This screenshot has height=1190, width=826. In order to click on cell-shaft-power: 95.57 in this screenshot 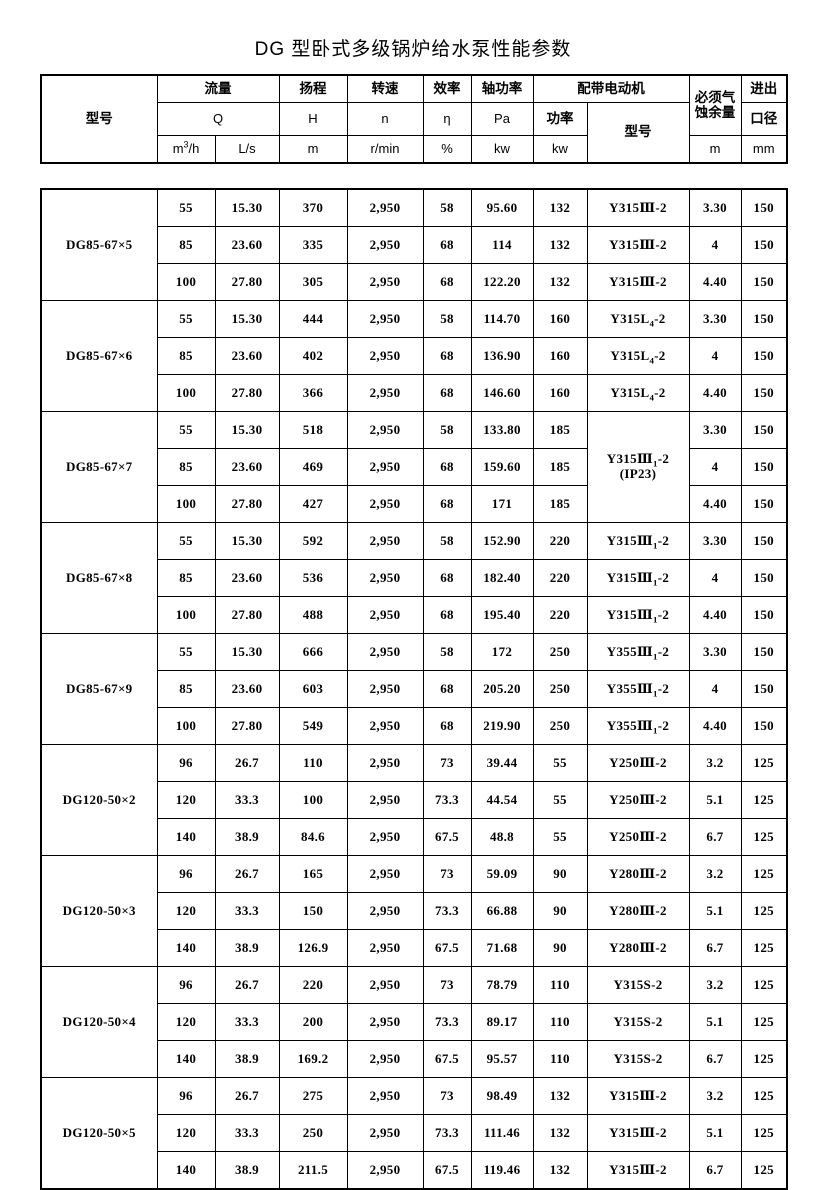, I will do `click(502, 1059)`.